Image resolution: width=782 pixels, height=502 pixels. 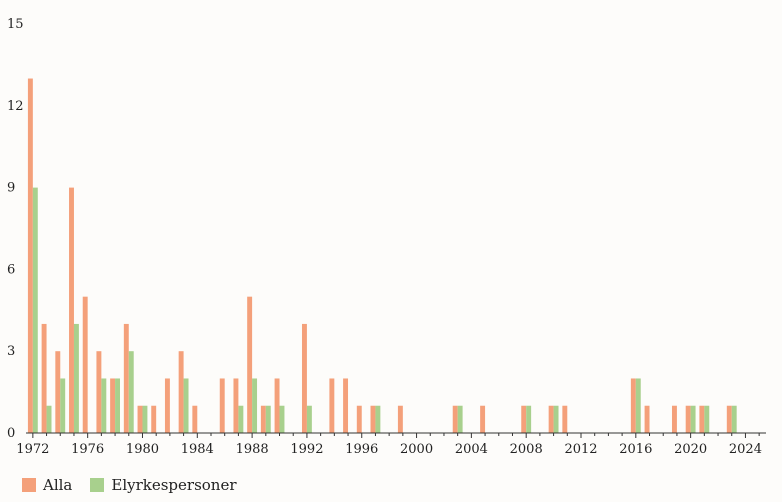 What do you see at coordinates (361, 449) in the screenshot?
I see `x-tick-label: 1996` at bounding box center [361, 449].